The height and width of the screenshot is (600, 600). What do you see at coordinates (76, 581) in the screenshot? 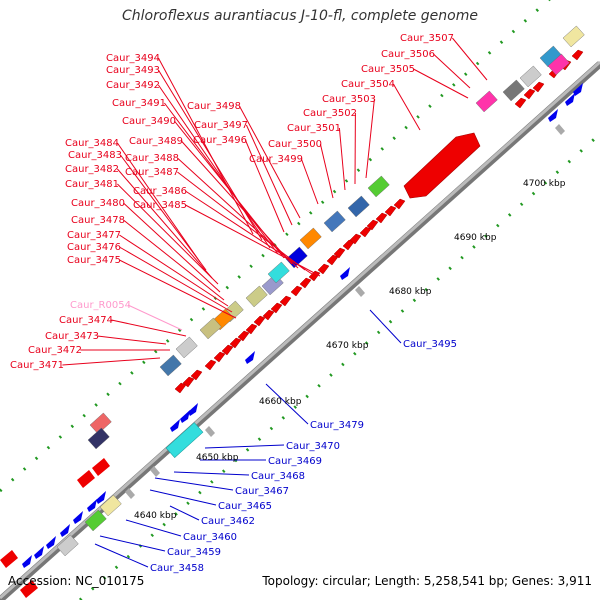
I see `accession-text: Accession: NC_010175` at bounding box center [76, 581].